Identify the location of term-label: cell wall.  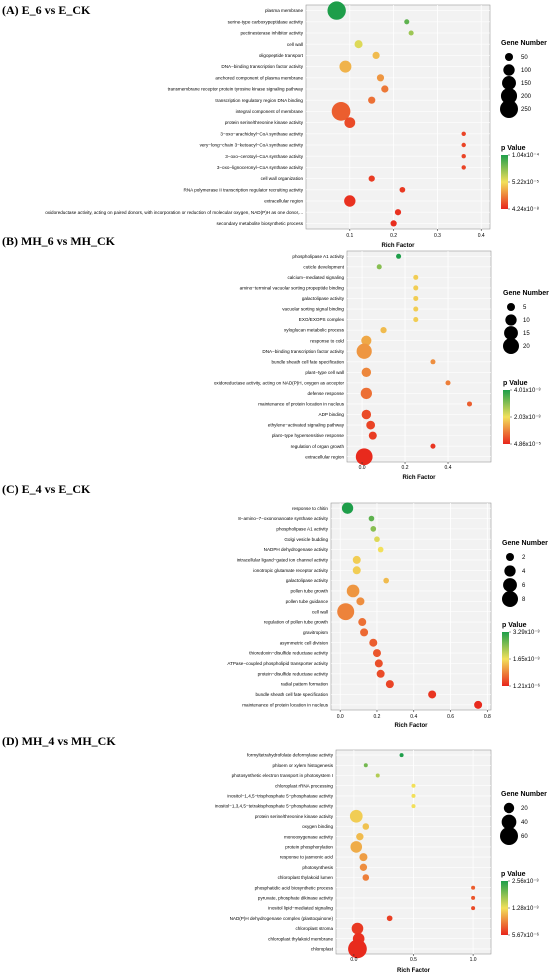
(320, 611).